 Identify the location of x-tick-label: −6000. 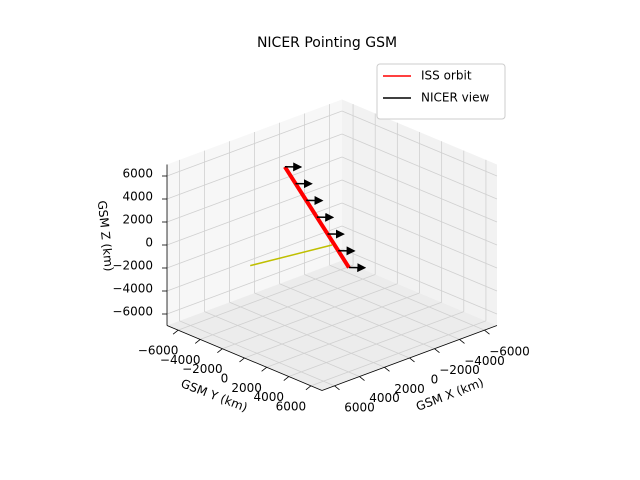
(509, 352).